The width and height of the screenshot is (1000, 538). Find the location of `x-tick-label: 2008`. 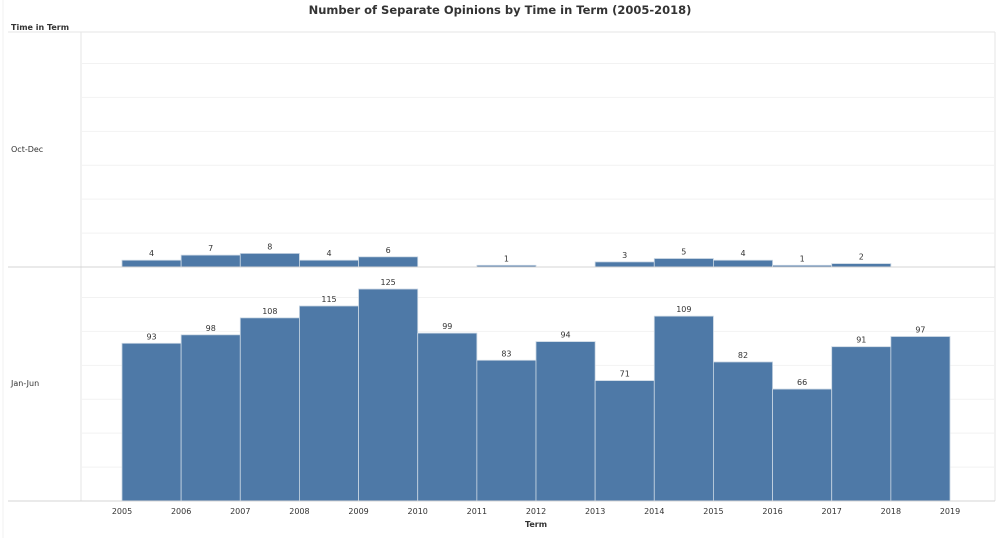

x-tick-label: 2008 is located at coordinates (299, 511).